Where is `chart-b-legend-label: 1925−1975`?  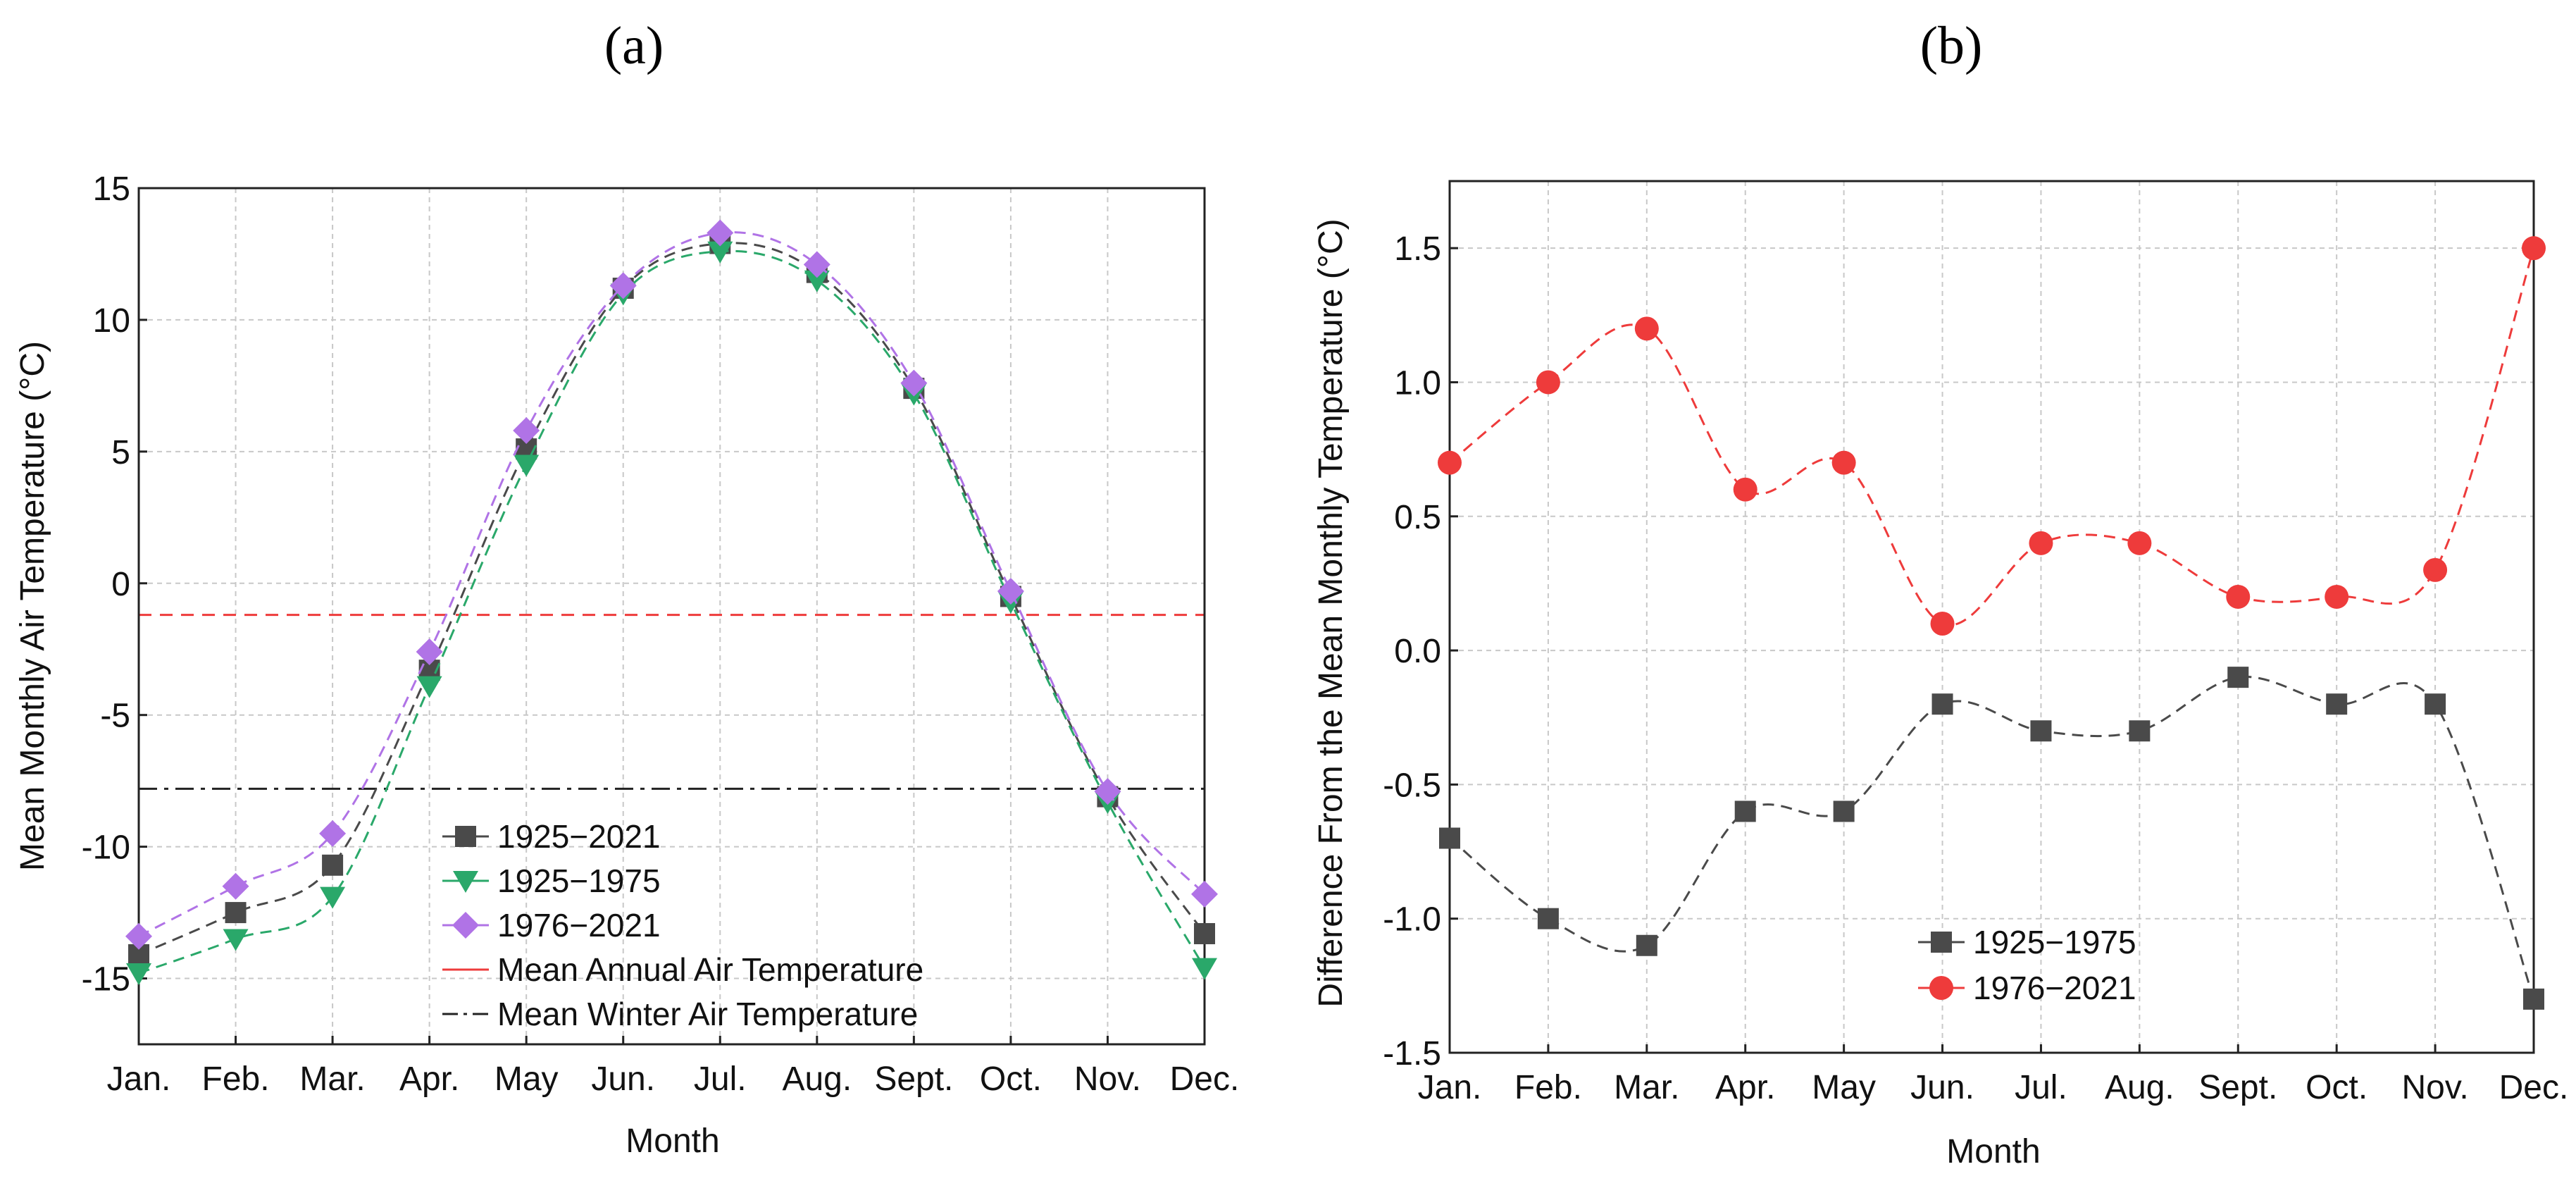
chart-b-legend-label: 1925−1975 is located at coordinates (2054, 942).